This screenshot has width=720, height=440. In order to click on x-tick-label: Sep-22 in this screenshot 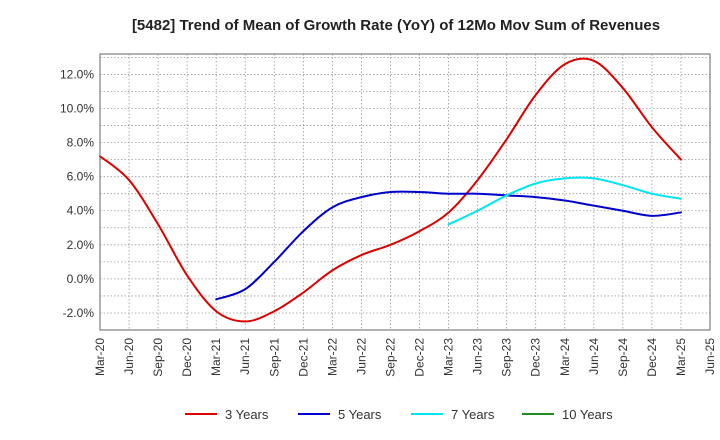, I will do `click(390, 357)`.